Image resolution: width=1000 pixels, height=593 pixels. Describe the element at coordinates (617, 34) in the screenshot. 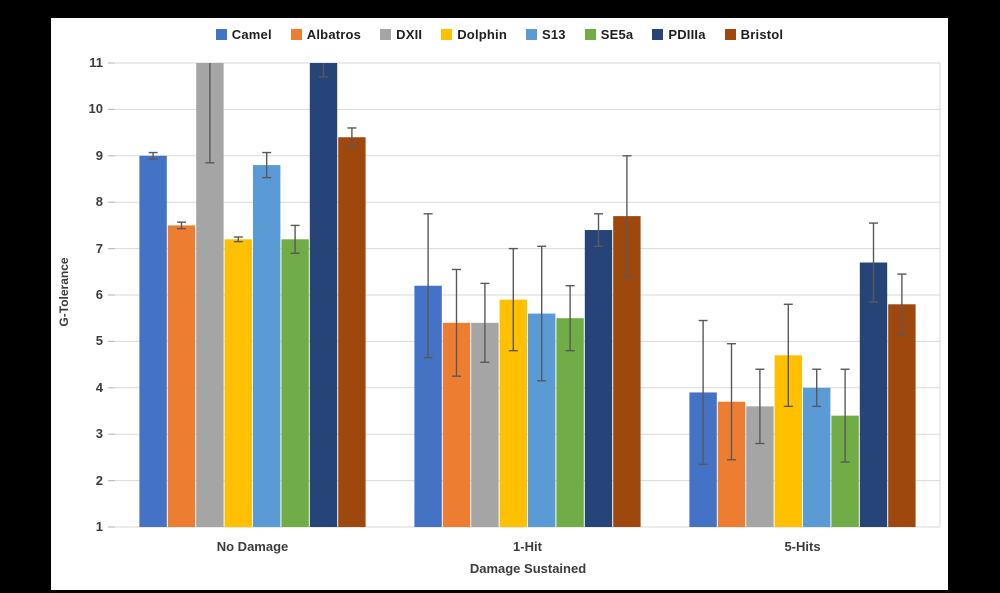

I see `legend-label: SE5a` at that location.